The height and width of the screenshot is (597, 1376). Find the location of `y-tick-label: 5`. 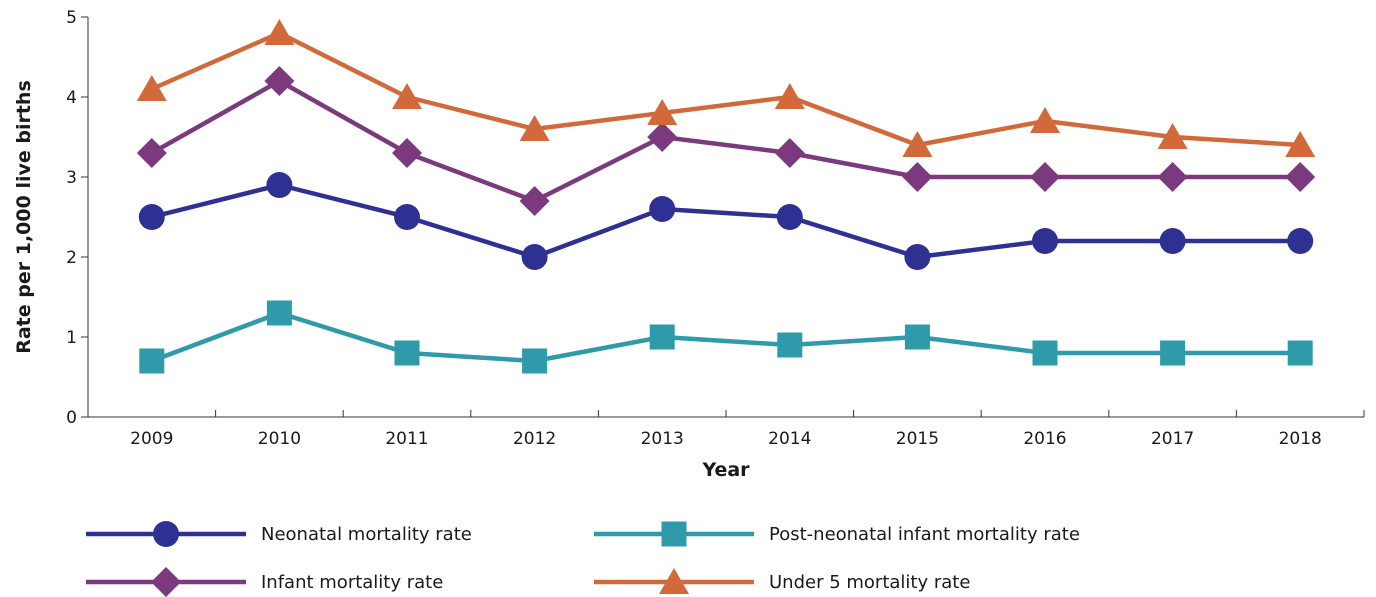

y-tick-label: 5 is located at coordinates (71, 18).